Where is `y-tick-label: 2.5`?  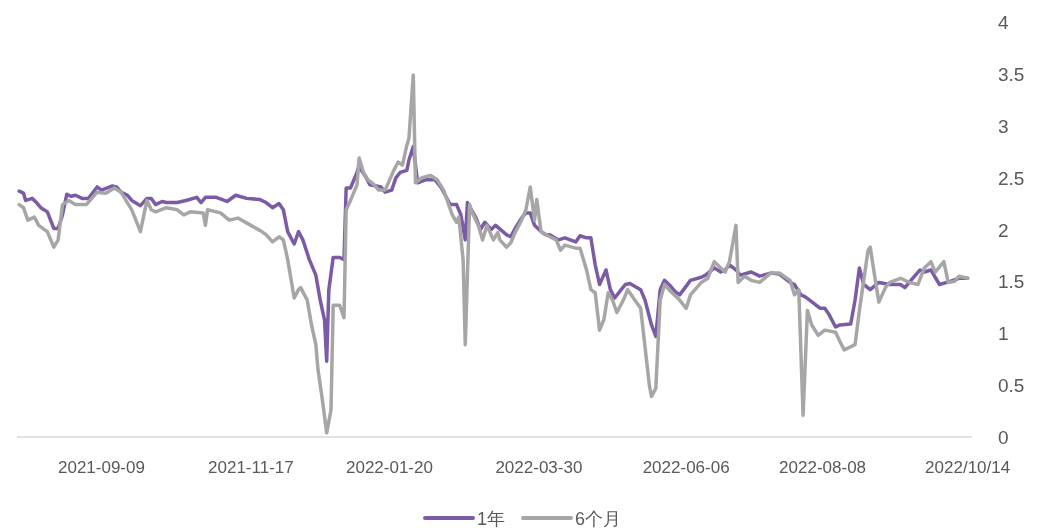 y-tick-label: 2.5 is located at coordinates (1011, 178).